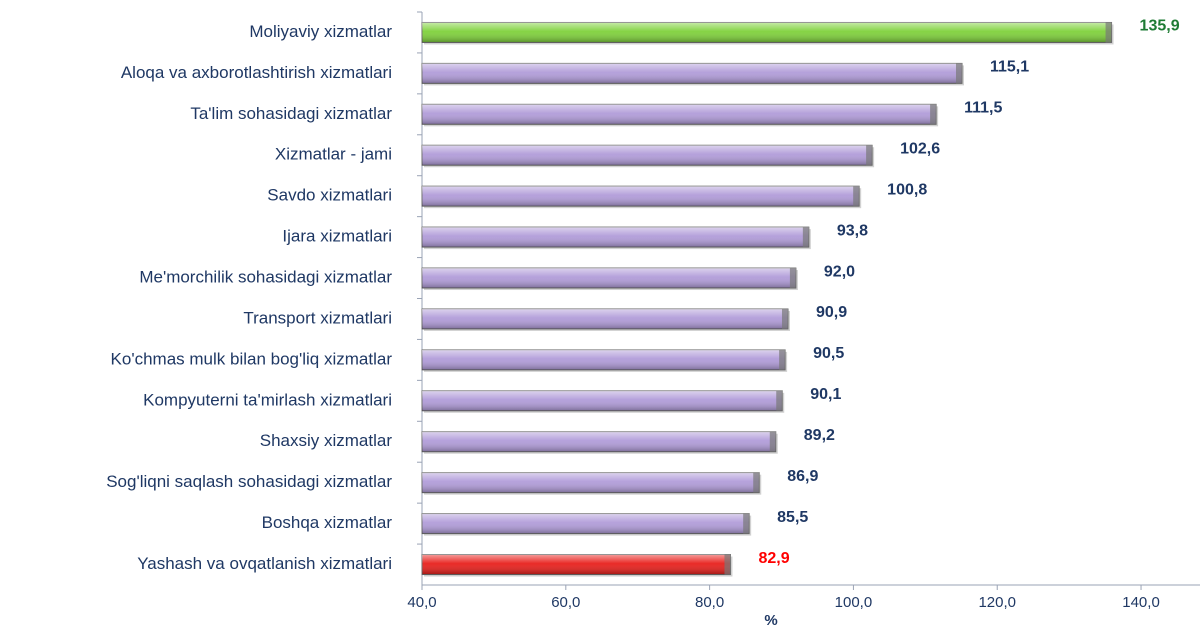  Describe the element at coordinates (997, 602) in the screenshot. I see `x-tick-label: 120,0` at that location.